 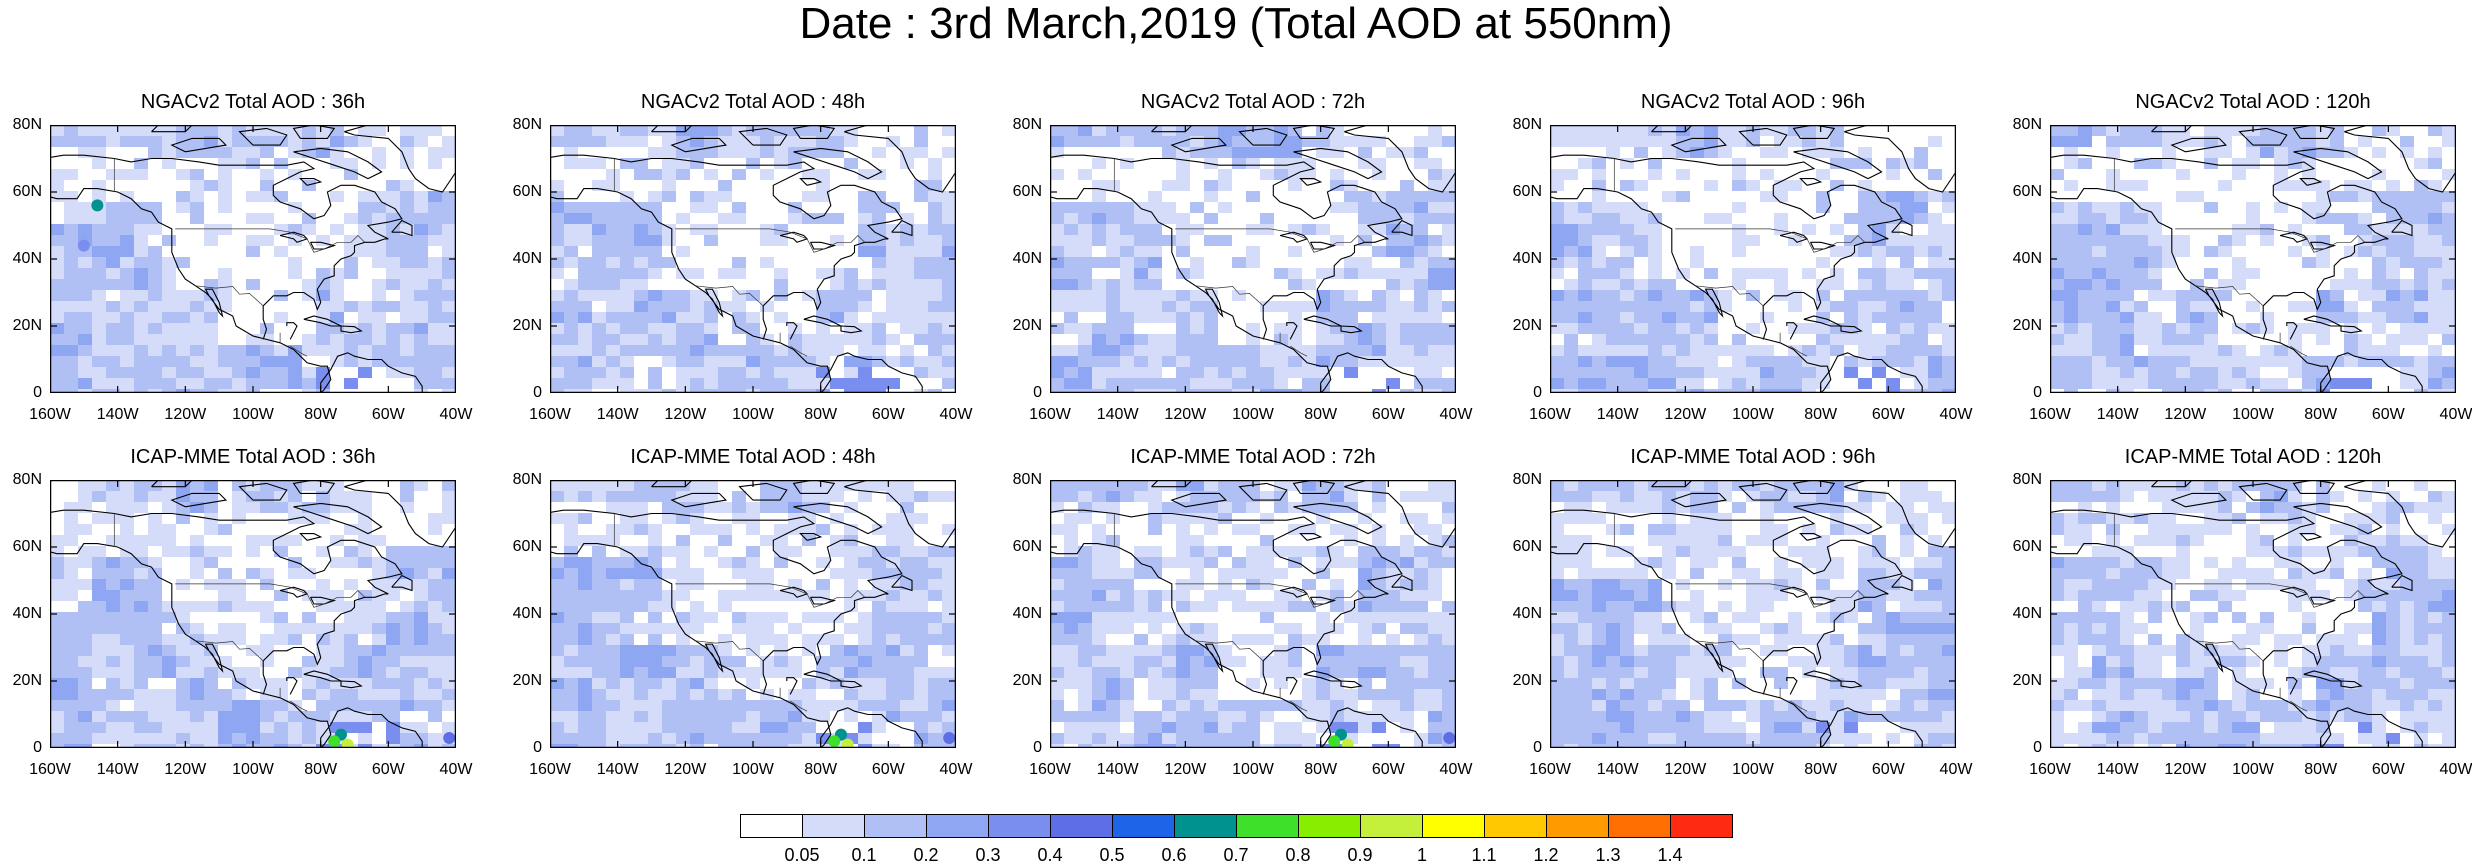 I want to click on panel-title: ICAP-MME Total AOD : 48h, so click(x=753, y=457).